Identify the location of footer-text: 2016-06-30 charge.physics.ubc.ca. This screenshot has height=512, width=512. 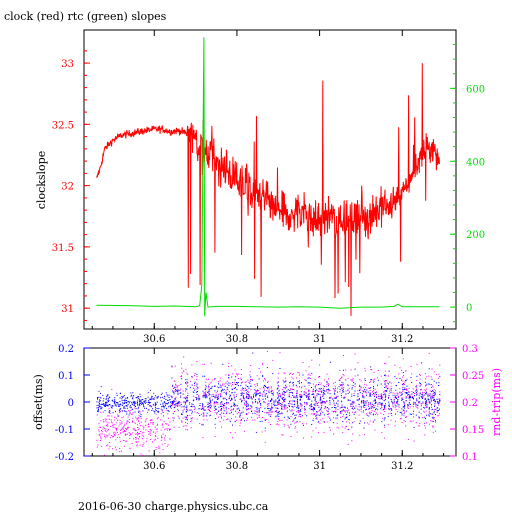
(173, 506).